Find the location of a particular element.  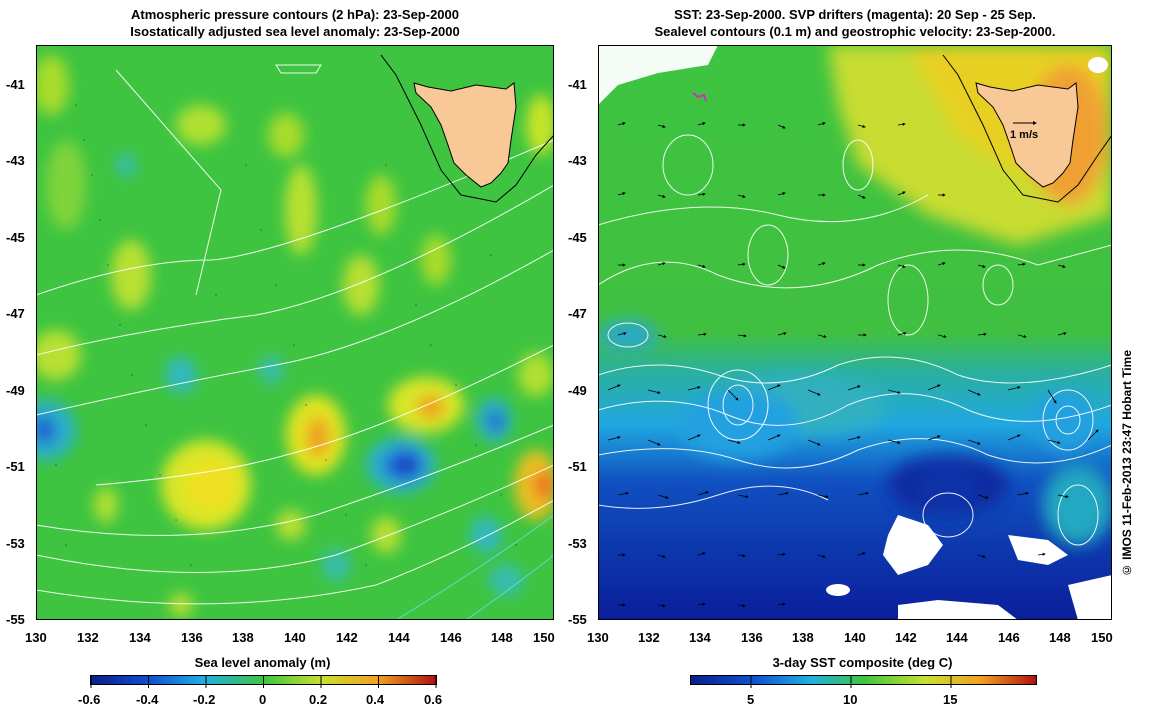

sst-cb-tick: 5 is located at coordinates (751, 699).